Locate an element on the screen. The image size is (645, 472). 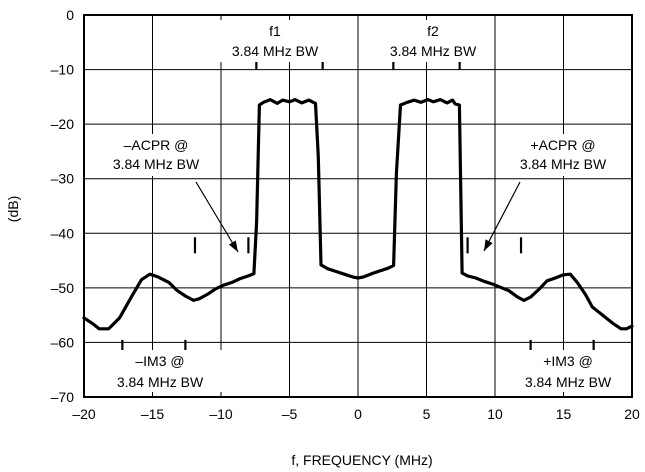
y-tick-label: –10 is located at coordinates (63, 70).